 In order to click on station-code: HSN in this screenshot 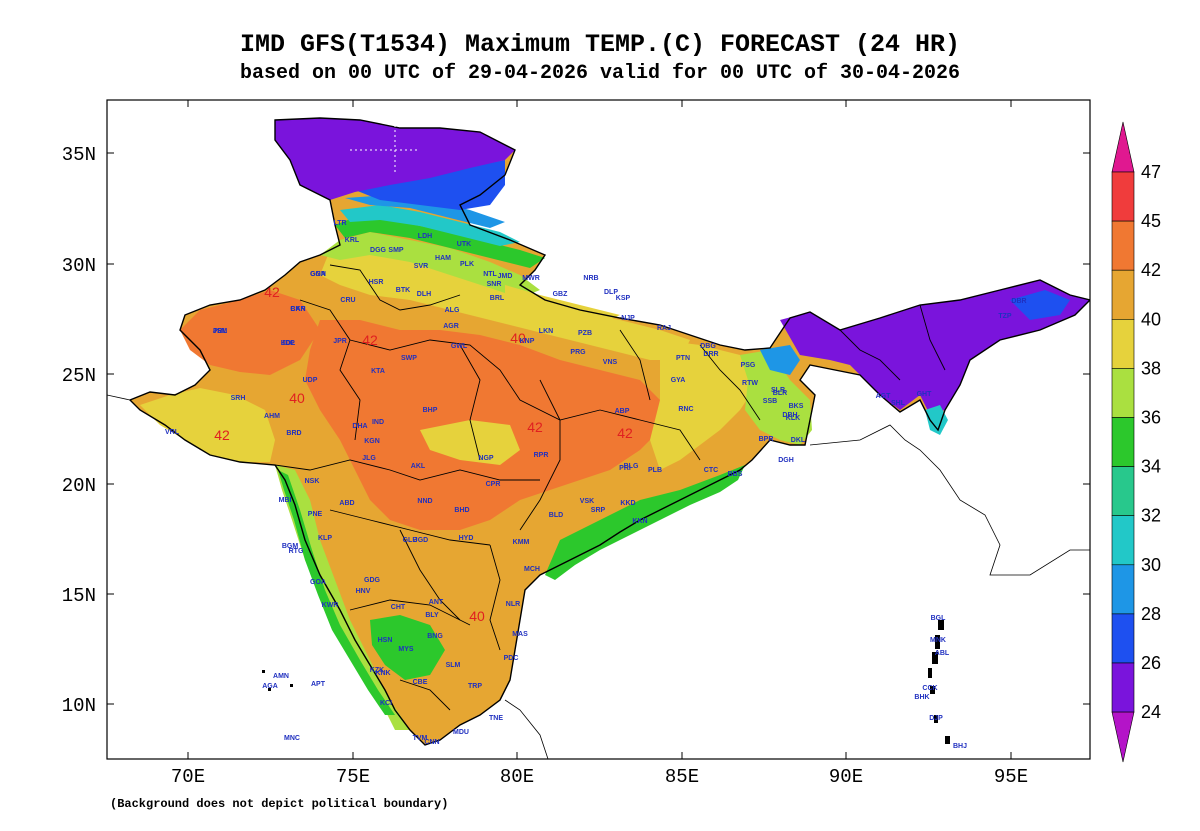, I will do `click(385, 640)`.